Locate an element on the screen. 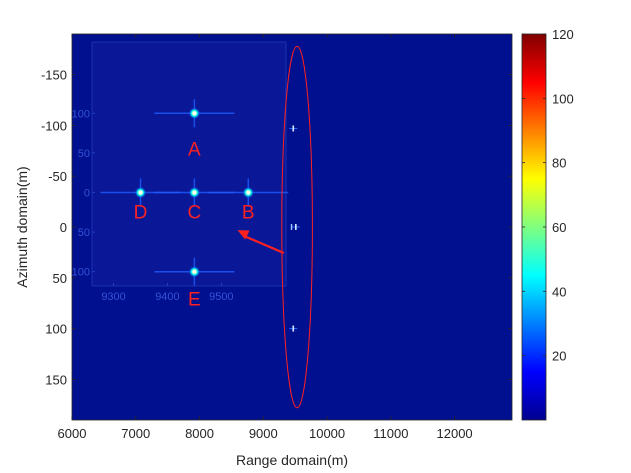 This screenshot has width=631, height=473. inset-point-label: D is located at coordinates (141, 213).